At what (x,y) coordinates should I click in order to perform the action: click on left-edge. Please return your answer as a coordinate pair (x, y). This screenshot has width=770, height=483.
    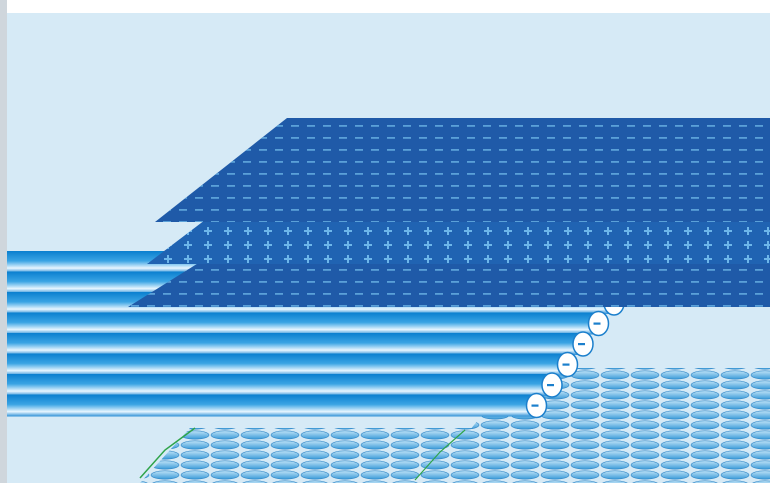
    Looking at the image, I should click on (3, 241).